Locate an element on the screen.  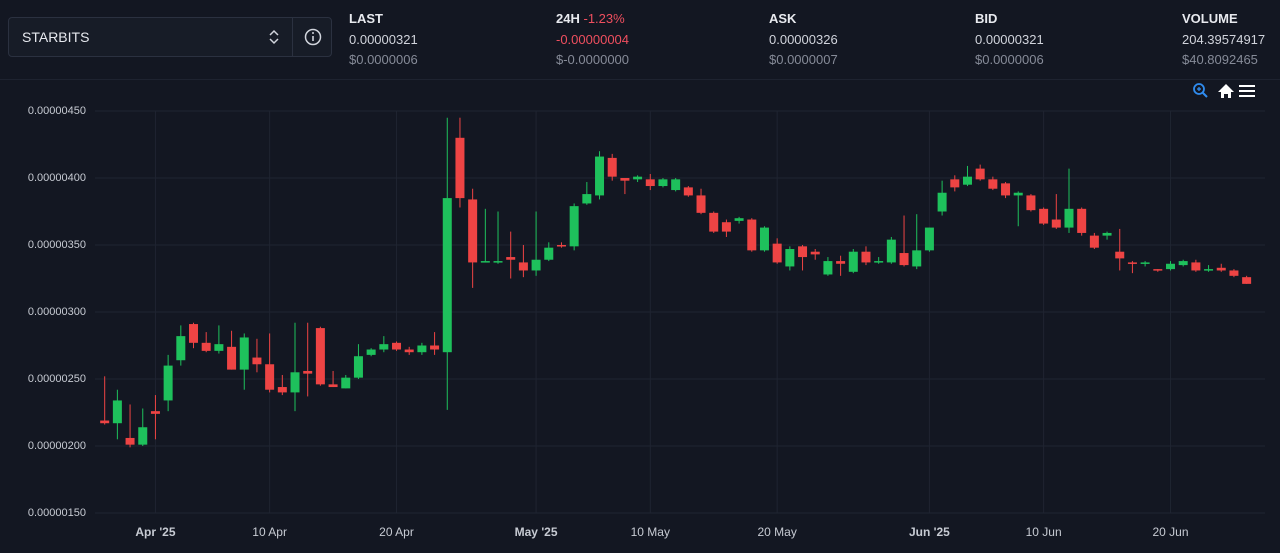
stat-label: LAST is located at coordinates (366, 18).